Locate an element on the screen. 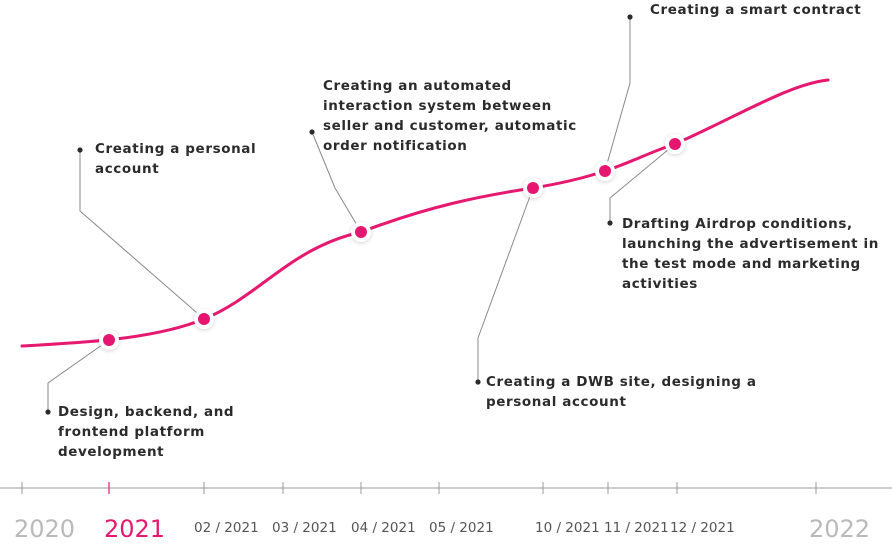  axis-label-nov-2021: 11 / 2021 is located at coordinates (636, 528).